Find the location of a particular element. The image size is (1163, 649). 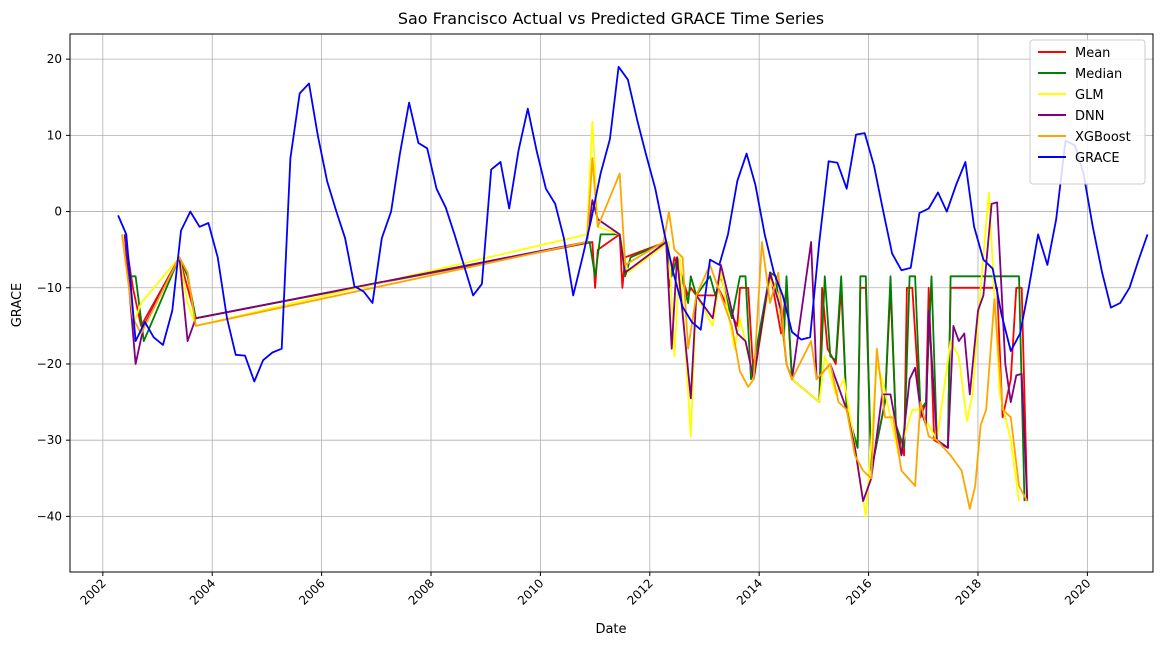

legend-box is located at coordinates (1087, 112).